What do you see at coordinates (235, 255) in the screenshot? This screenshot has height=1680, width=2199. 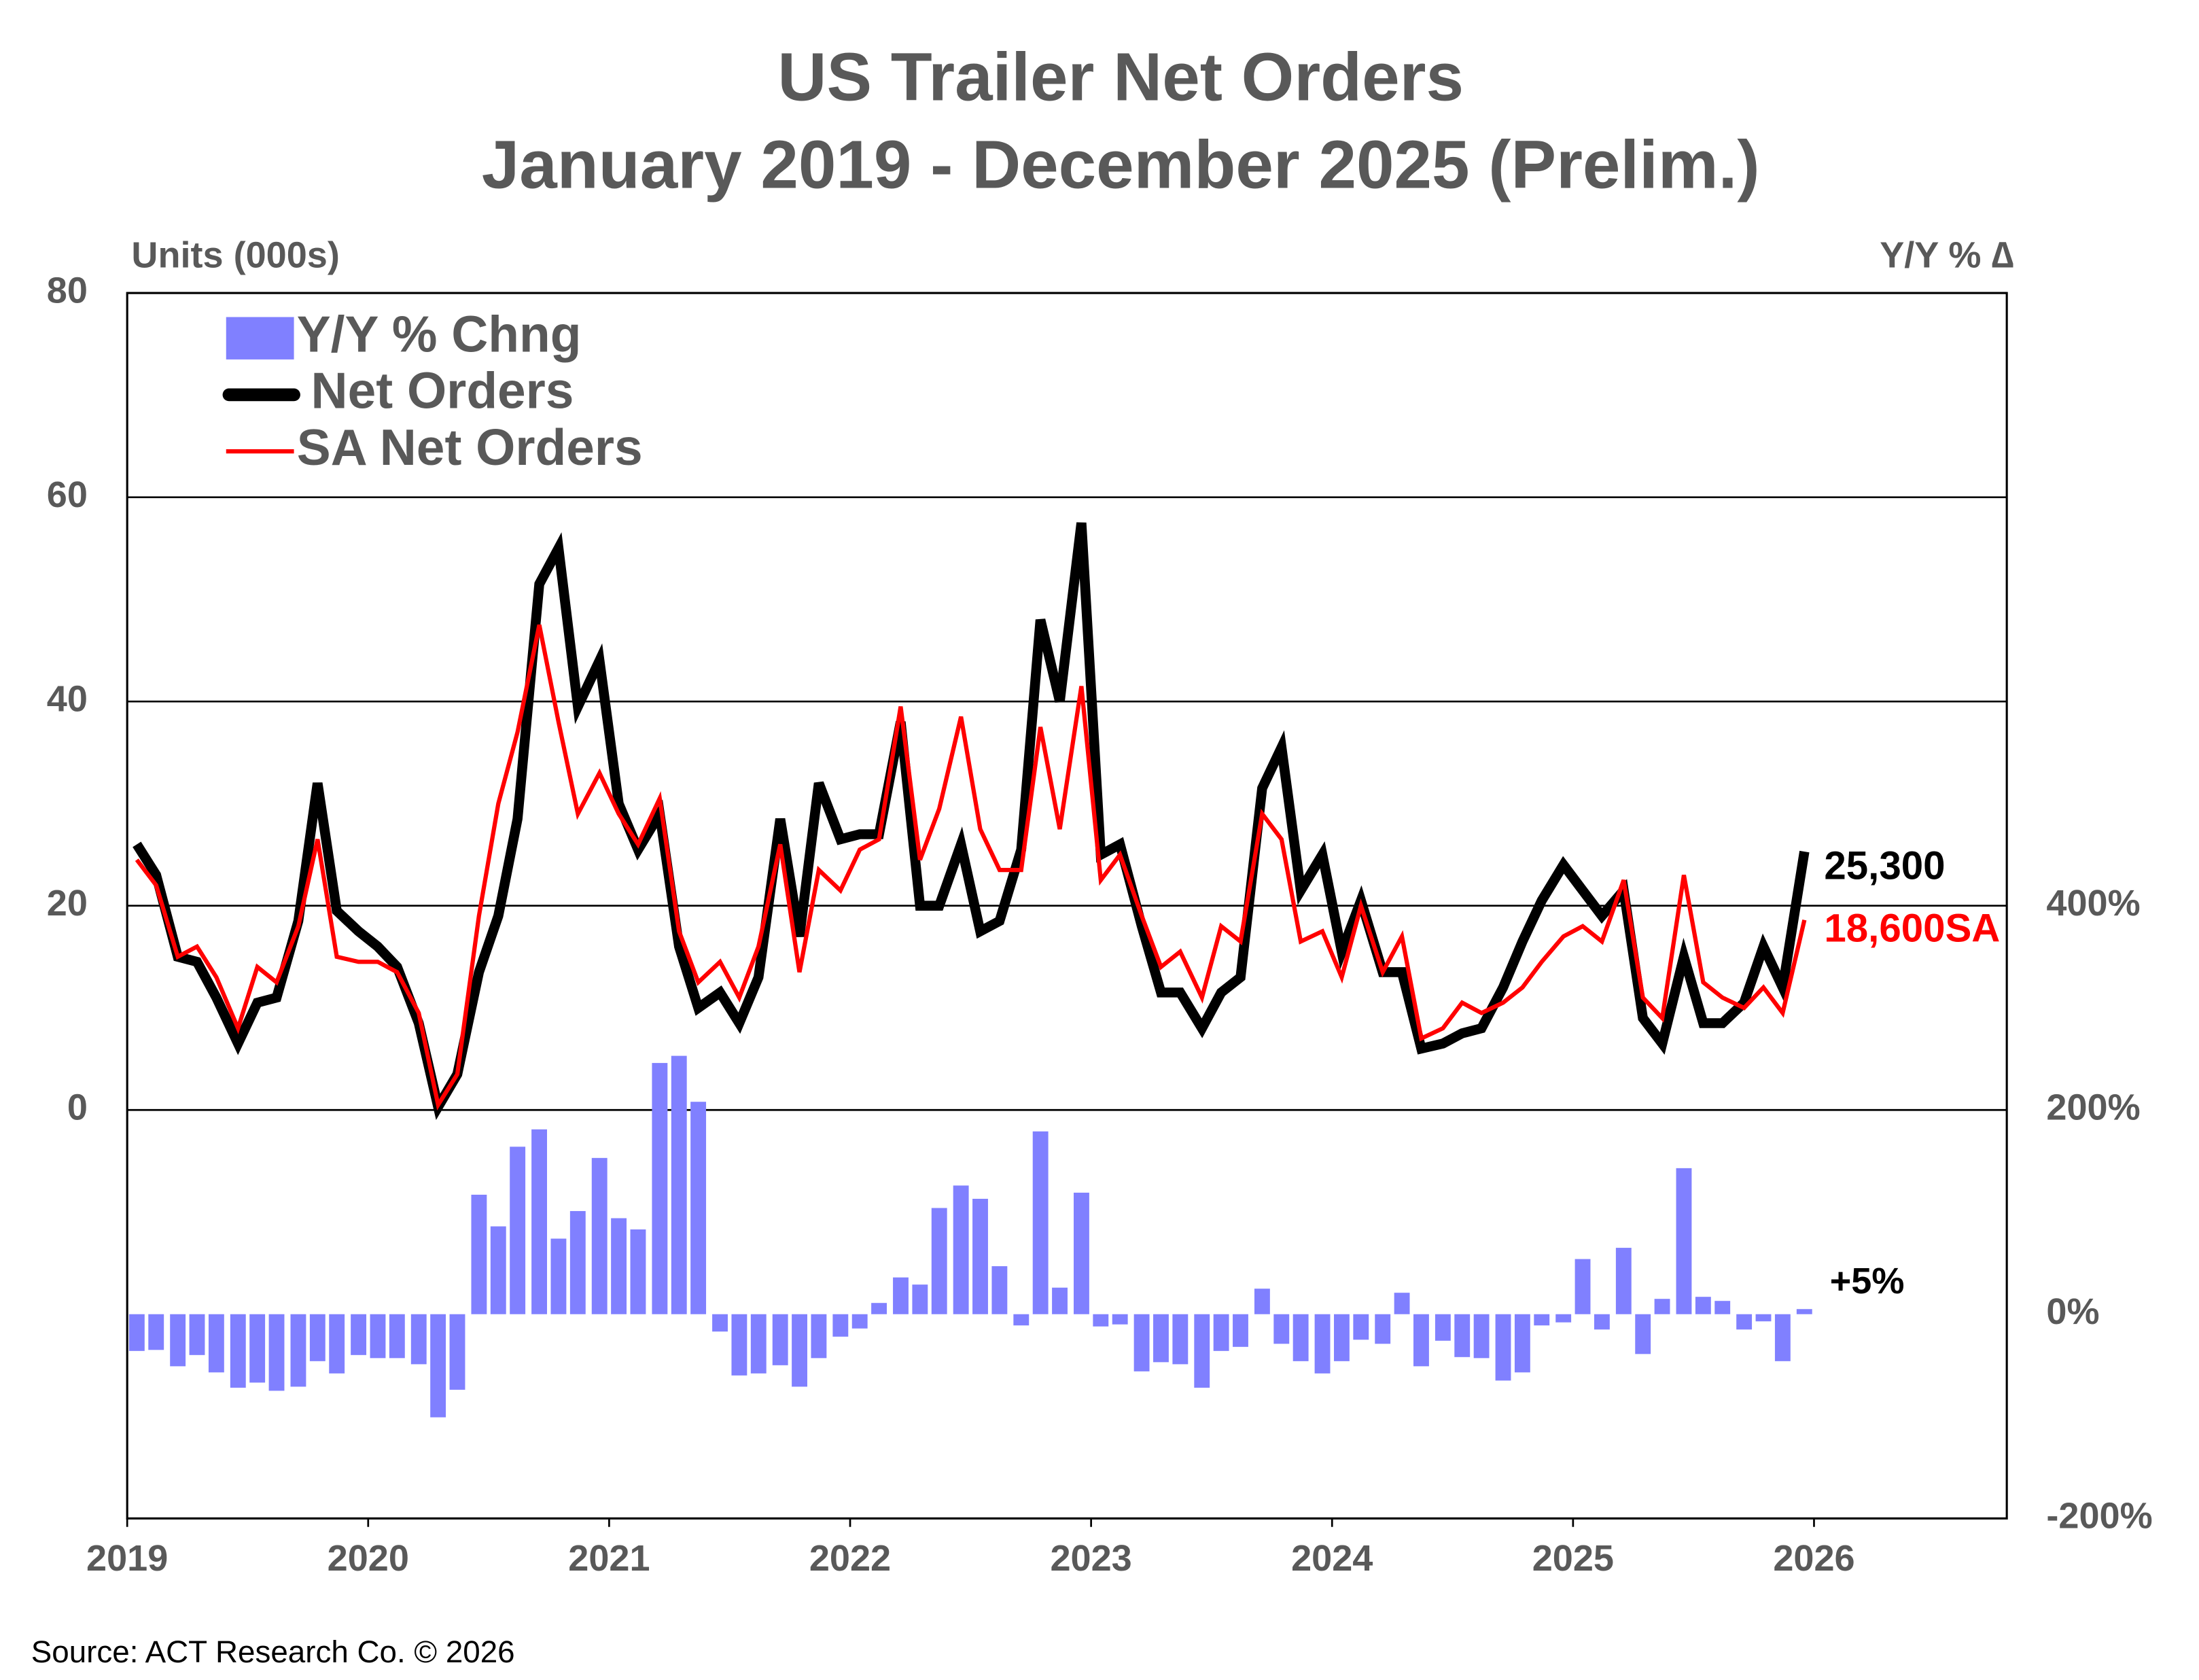 I see `y-axis-label: Units (000s)` at bounding box center [235, 255].